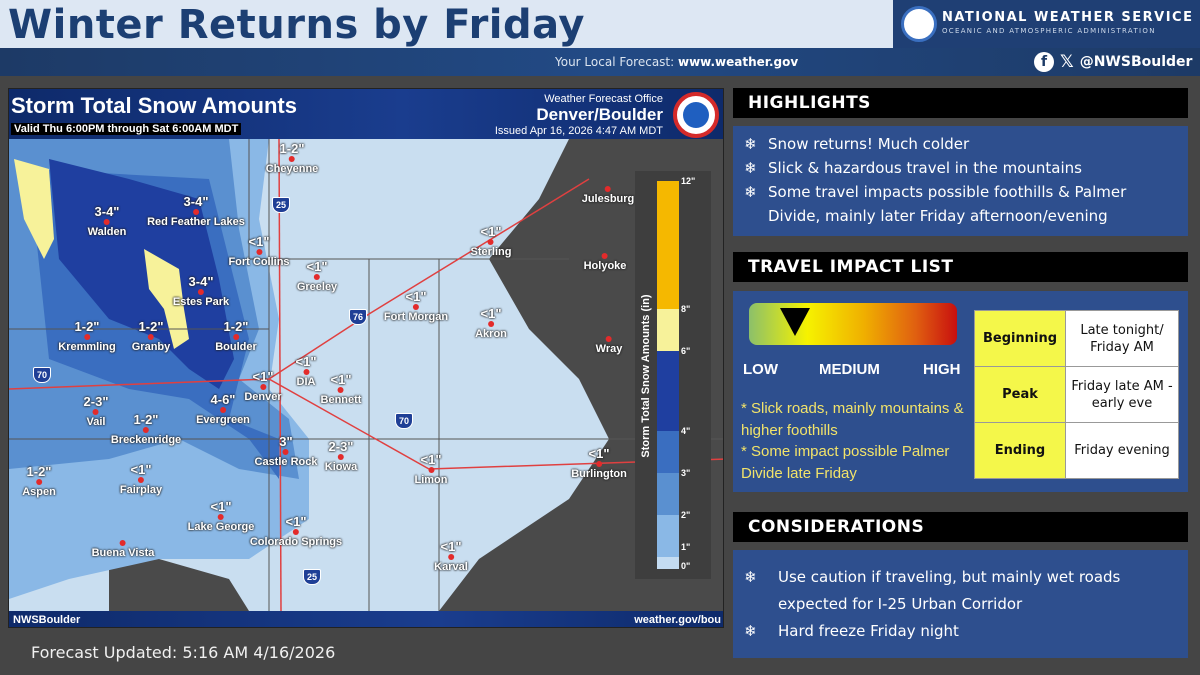  What do you see at coordinates (1067, 62) in the screenshot?
I see `x-icon: 𝕏` at bounding box center [1067, 62].